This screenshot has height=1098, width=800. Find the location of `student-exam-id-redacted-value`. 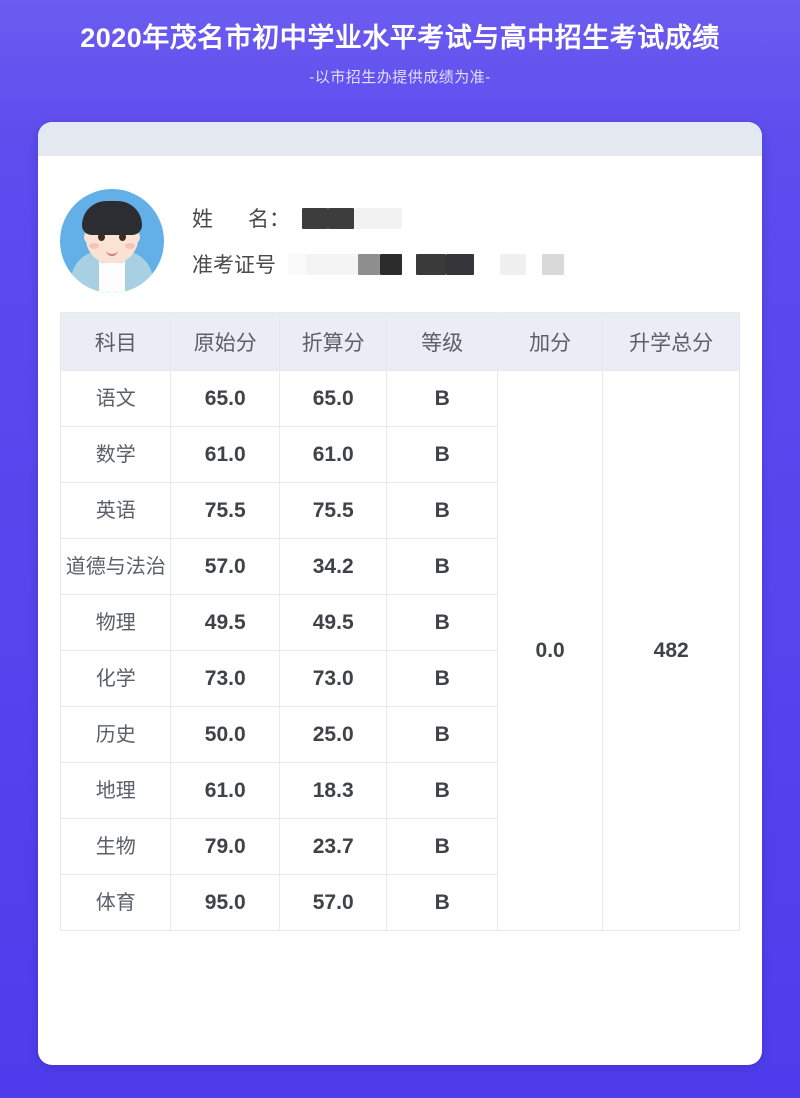

student-exam-id-redacted-value is located at coordinates (426, 264).